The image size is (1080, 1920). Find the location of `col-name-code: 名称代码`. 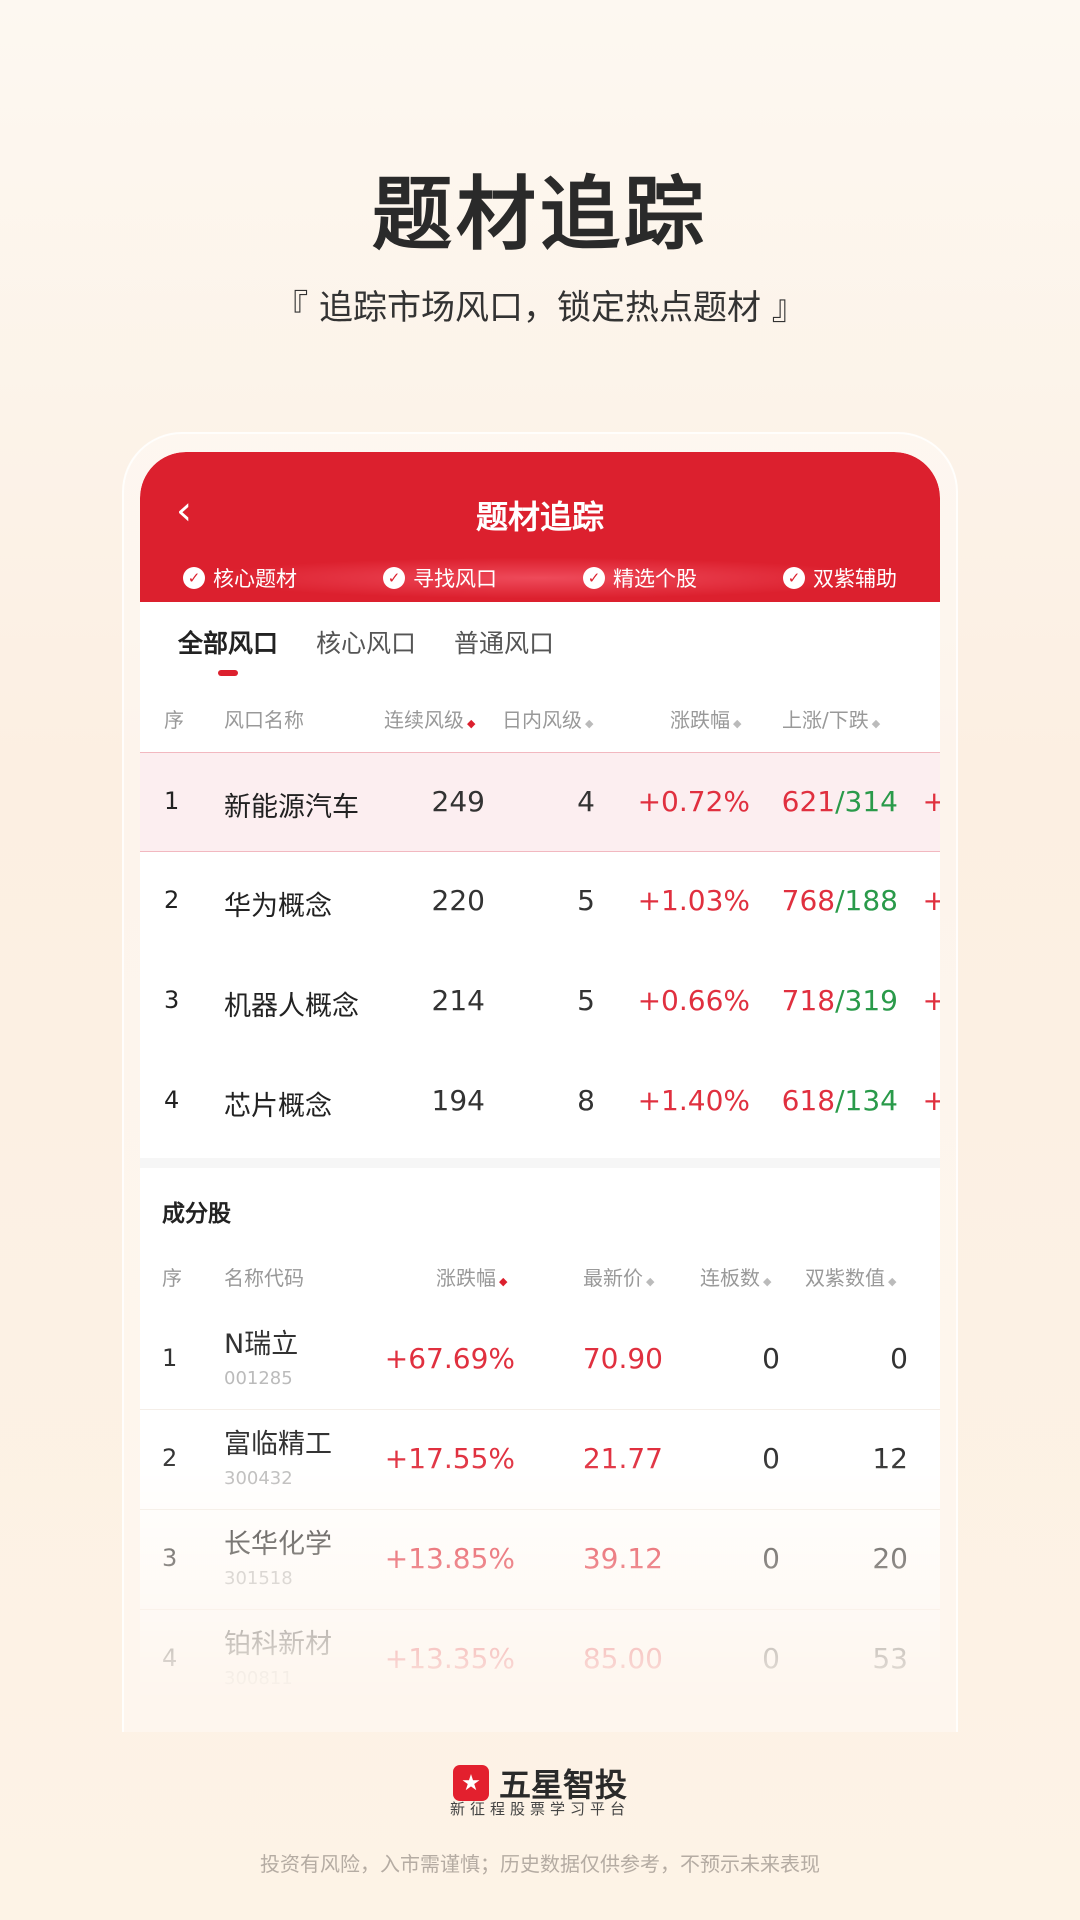

col-name-code: 名称代码 is located at coordinates (264, 1278).